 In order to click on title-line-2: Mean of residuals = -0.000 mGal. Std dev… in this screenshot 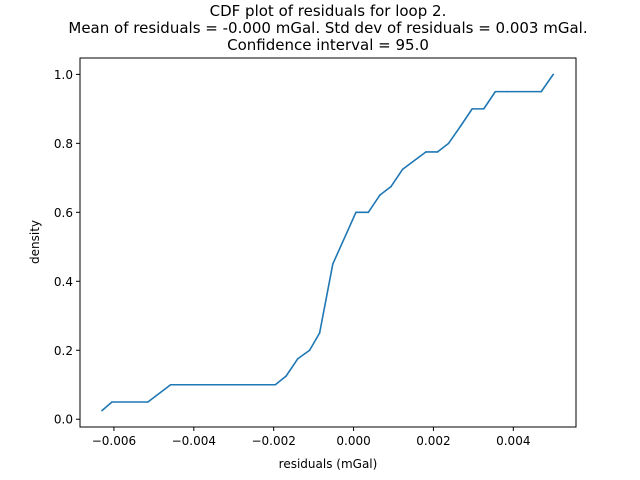, I will do `click(327, 28)`.